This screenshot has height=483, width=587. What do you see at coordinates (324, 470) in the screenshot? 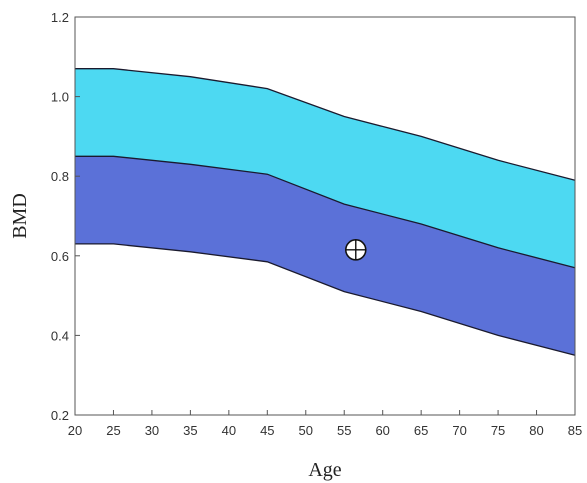
I see `x-axis-title: Age` at bounding box center [324, 470].